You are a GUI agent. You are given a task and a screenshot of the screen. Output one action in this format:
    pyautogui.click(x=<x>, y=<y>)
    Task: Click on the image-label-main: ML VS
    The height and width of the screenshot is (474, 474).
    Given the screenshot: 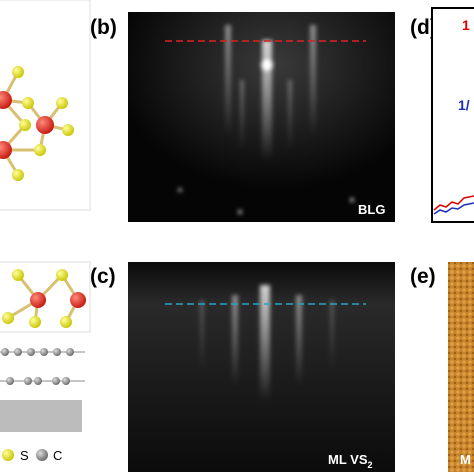 What is the action you would take?
    pyautogui.click(x=348, y=459)
    